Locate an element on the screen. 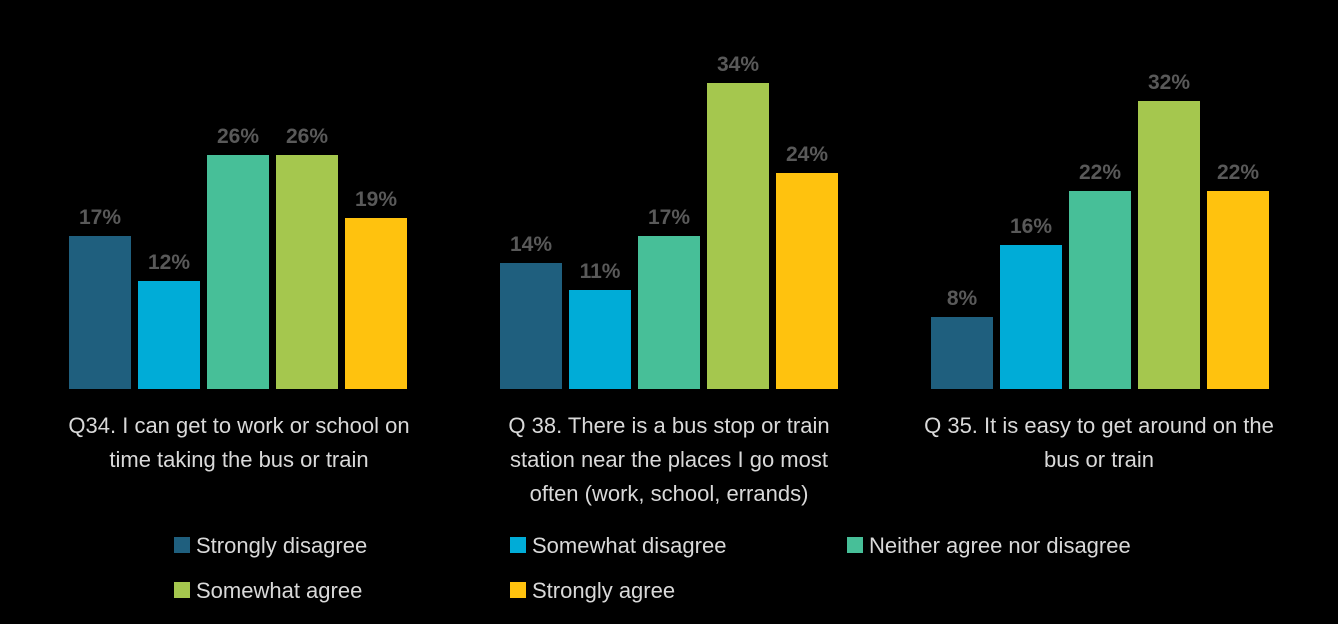  value-label-2-3: 16% is located at coordinates (1031, 226).